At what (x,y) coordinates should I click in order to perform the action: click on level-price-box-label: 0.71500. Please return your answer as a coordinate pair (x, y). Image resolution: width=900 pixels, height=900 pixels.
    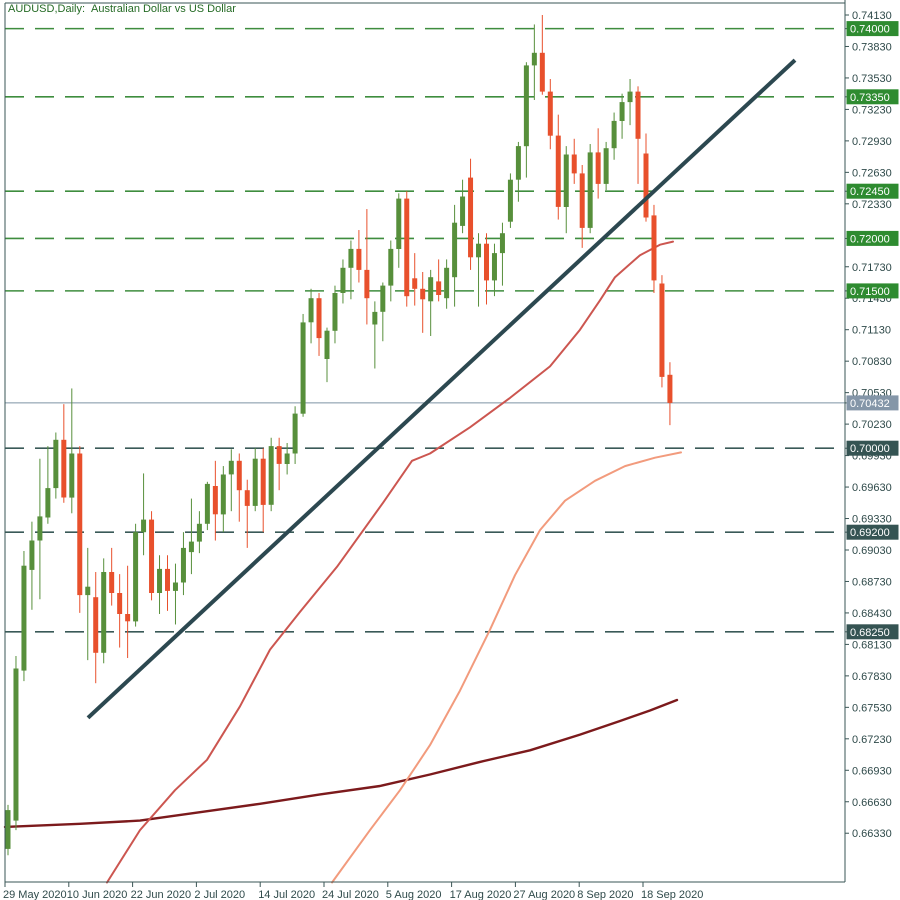
    Looking at the image, I should click on (870, 292).